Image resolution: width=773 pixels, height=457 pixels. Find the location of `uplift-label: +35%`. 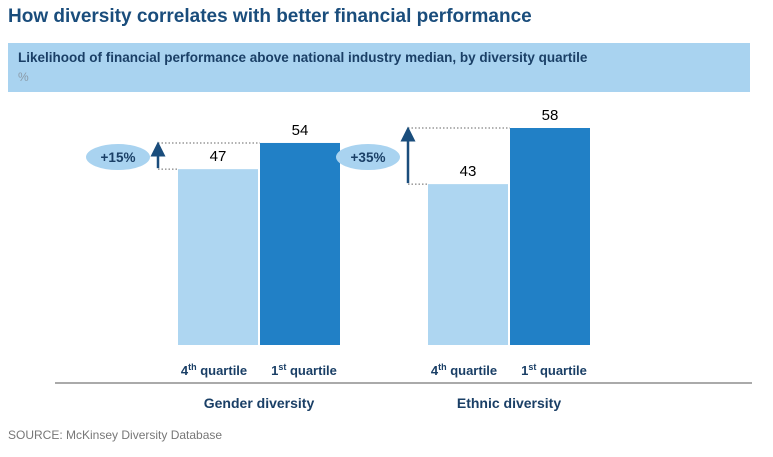

uplift-label: +35% is located at coordinates (368, 157).